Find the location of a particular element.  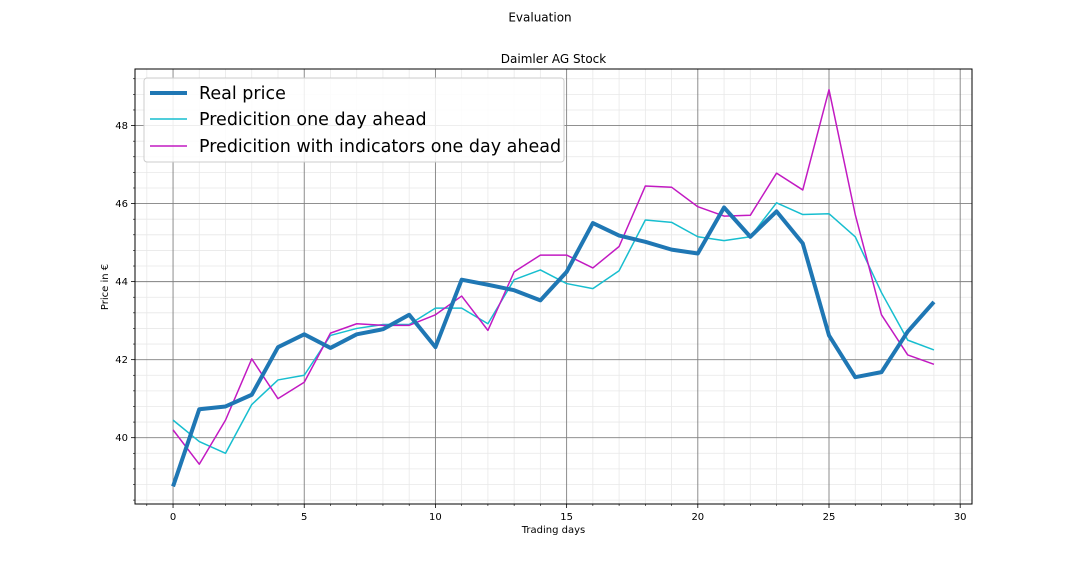

x-axis: 0 5 10 15 20 25 30 is located at coordinates (556, 513).